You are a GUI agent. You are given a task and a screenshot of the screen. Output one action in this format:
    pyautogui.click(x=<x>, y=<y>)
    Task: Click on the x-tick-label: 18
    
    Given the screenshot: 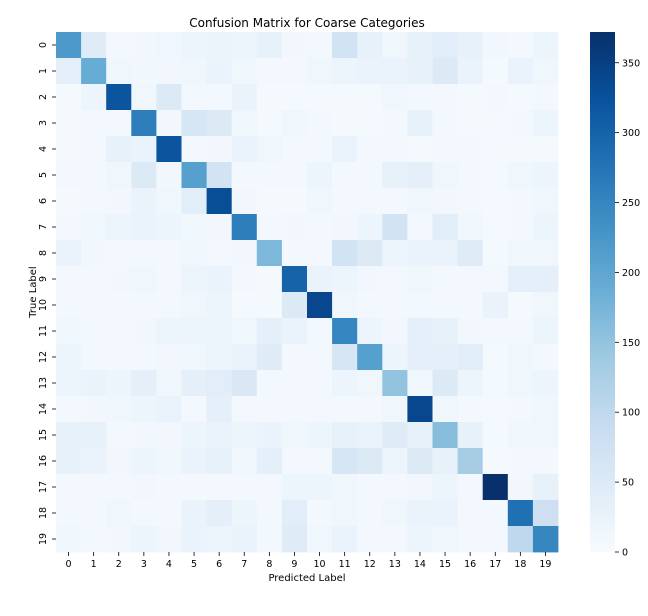 What is the action you would take?
    pyautogui.click(x=520, y=564)
    